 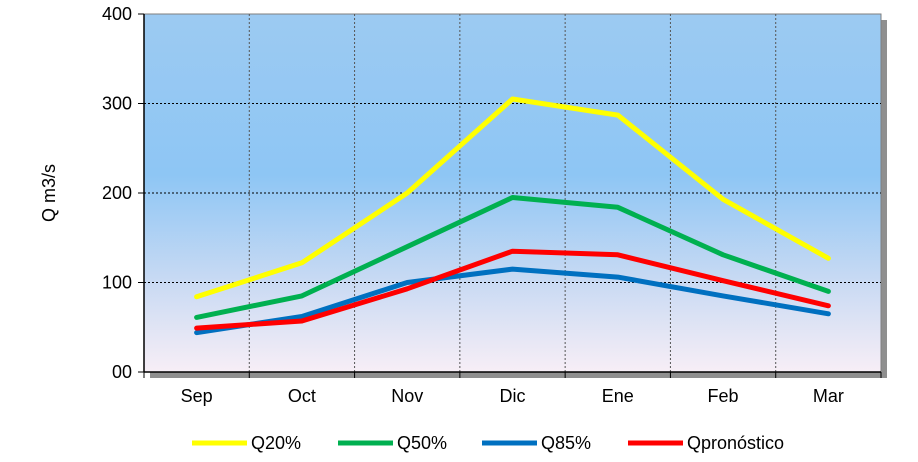 What do you see at coordinates (117, 193) in the screenshot?
I see `y-tick-label: 200` at bounding box center [117, 193].